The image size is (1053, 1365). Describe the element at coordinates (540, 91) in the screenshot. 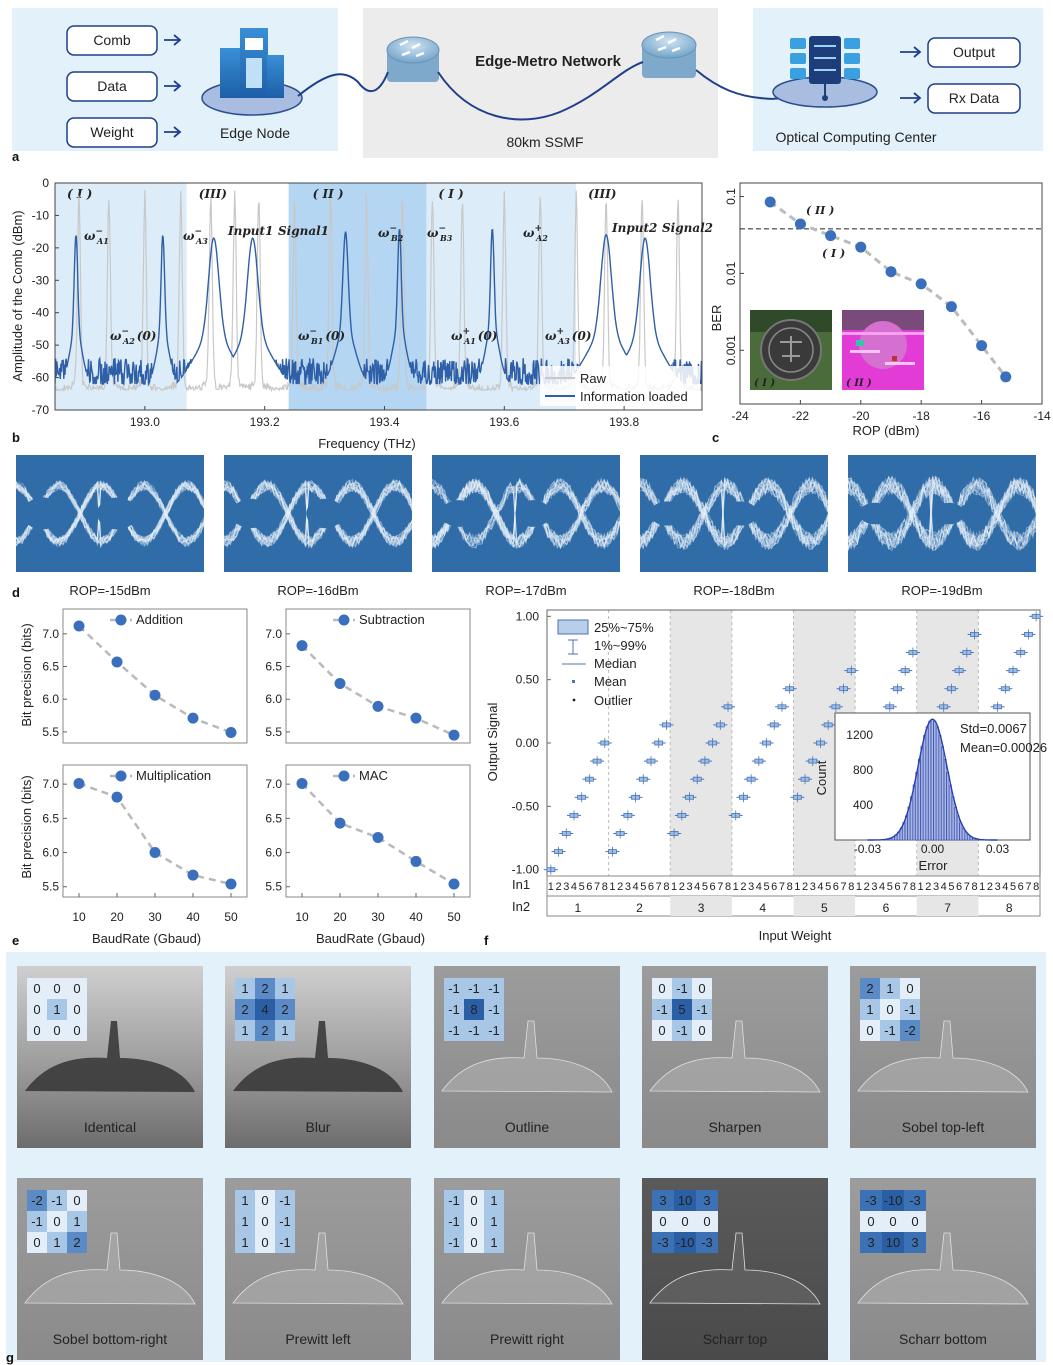

I see `fiber-link-middle` at that location.